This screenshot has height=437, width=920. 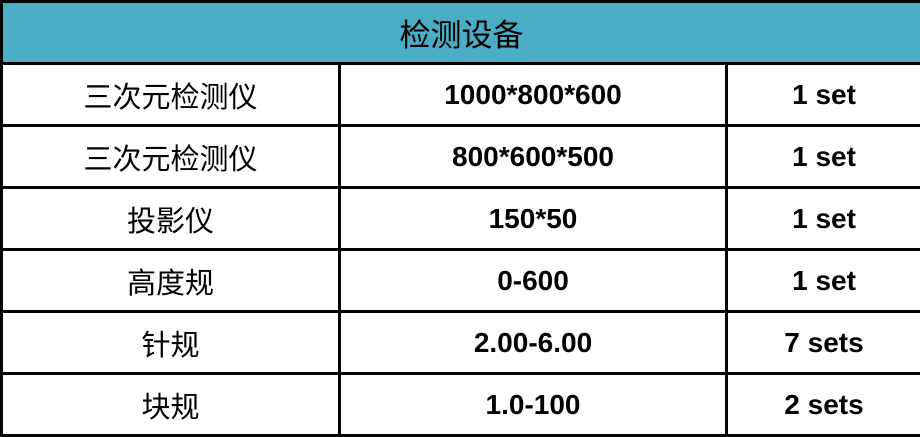 I want to click on table-row: 针规 2.00-6.00 7 sets, so click(x=461, y=343).